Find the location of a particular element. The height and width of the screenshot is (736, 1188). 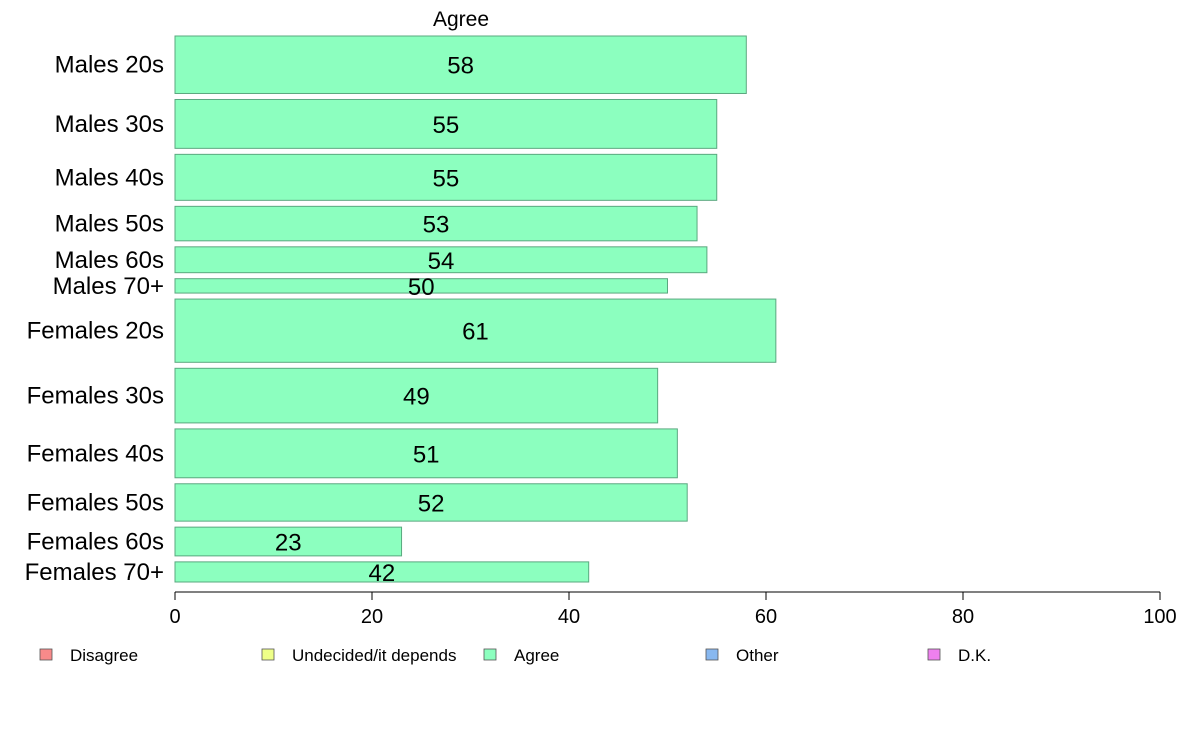

data-label-females-30s: 49 is located at coordinates (416, 397).